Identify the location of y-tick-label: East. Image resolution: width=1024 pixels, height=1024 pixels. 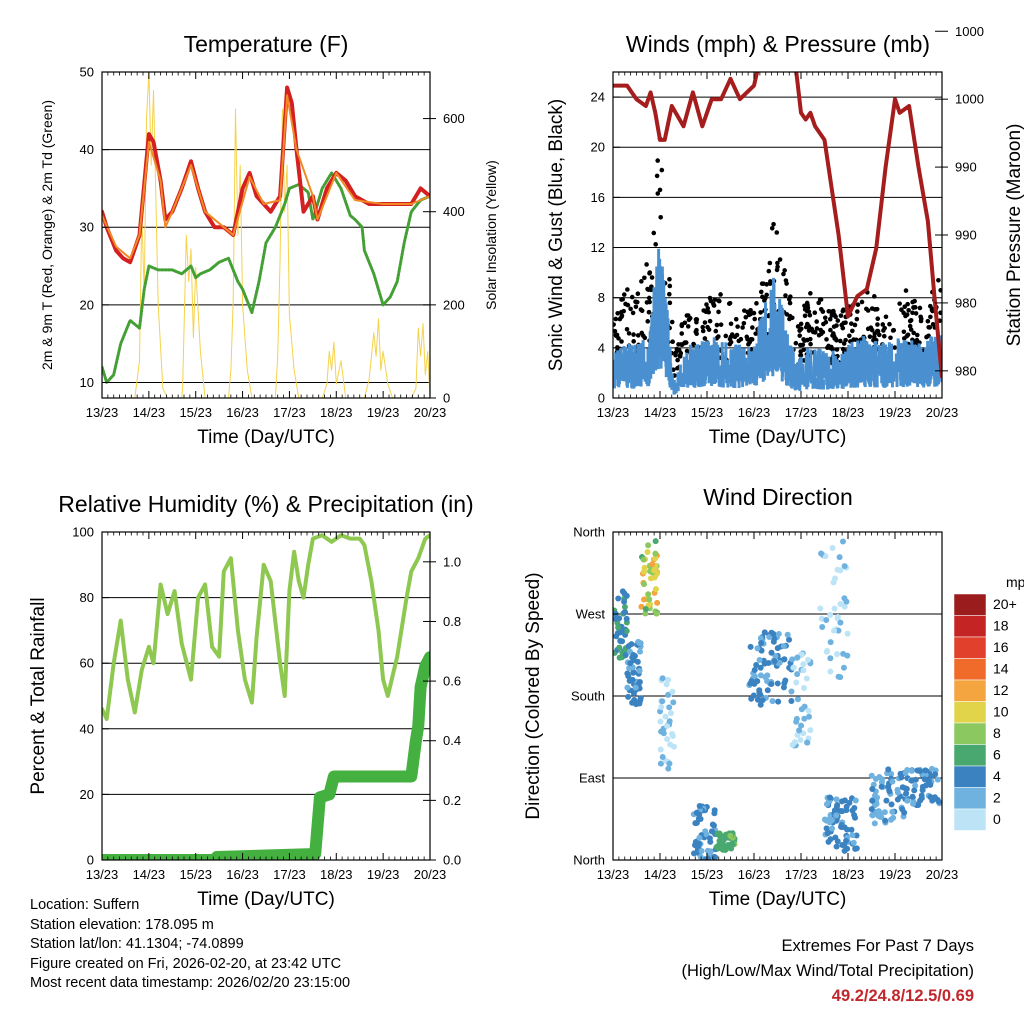
(592, 778).